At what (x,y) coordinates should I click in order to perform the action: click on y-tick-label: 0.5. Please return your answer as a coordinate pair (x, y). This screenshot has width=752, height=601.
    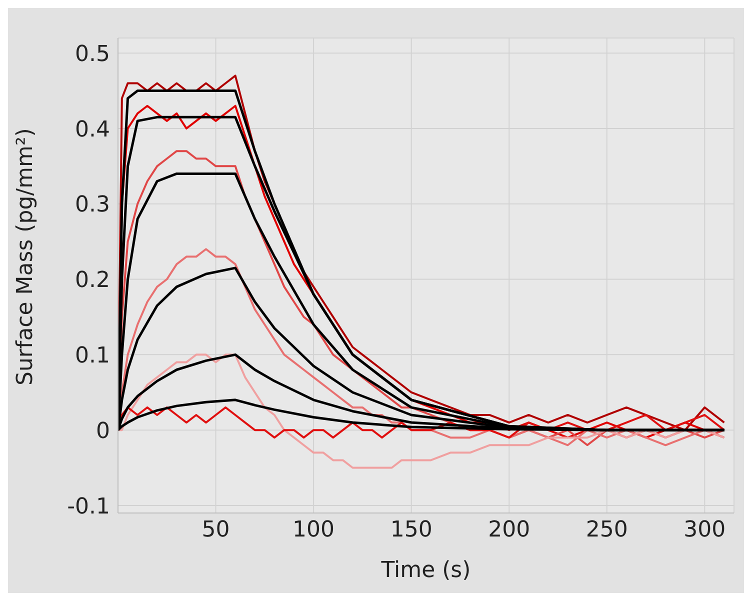
    Looking at the image, I should click on (92, 54).